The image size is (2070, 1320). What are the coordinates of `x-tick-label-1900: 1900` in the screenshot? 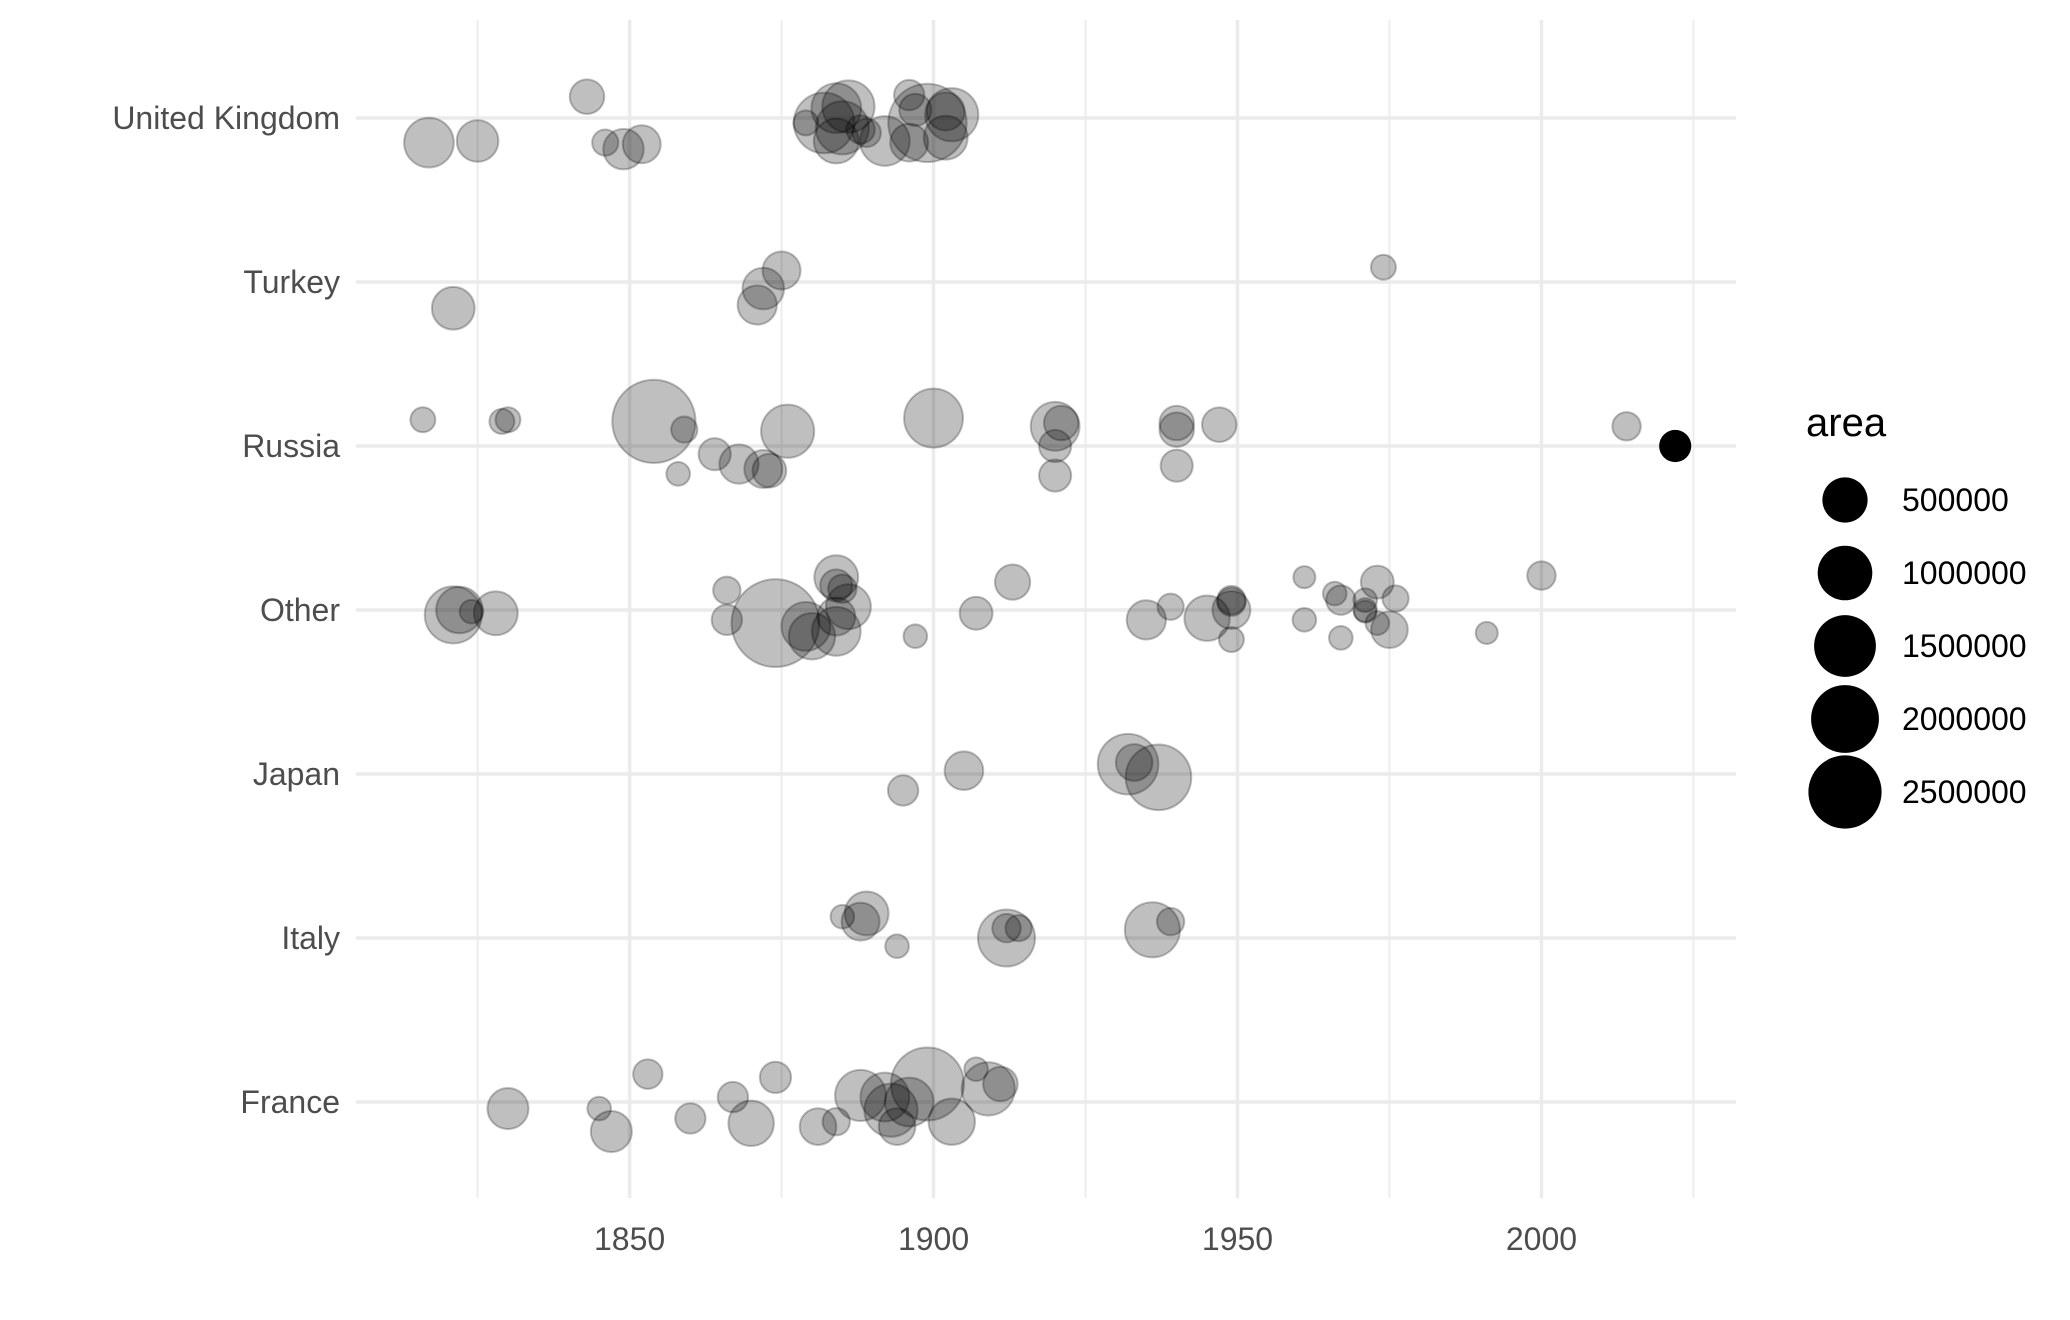 It's located at (933, 1239).